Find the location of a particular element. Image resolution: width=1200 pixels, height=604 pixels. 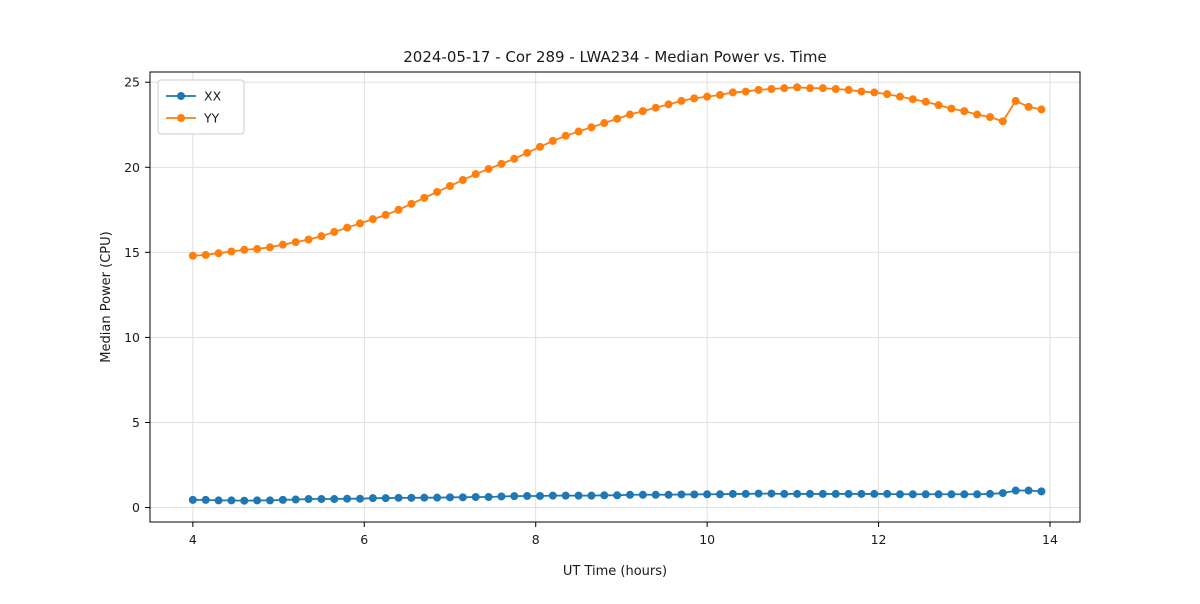

legend-box is located at coordinates (201, 107).